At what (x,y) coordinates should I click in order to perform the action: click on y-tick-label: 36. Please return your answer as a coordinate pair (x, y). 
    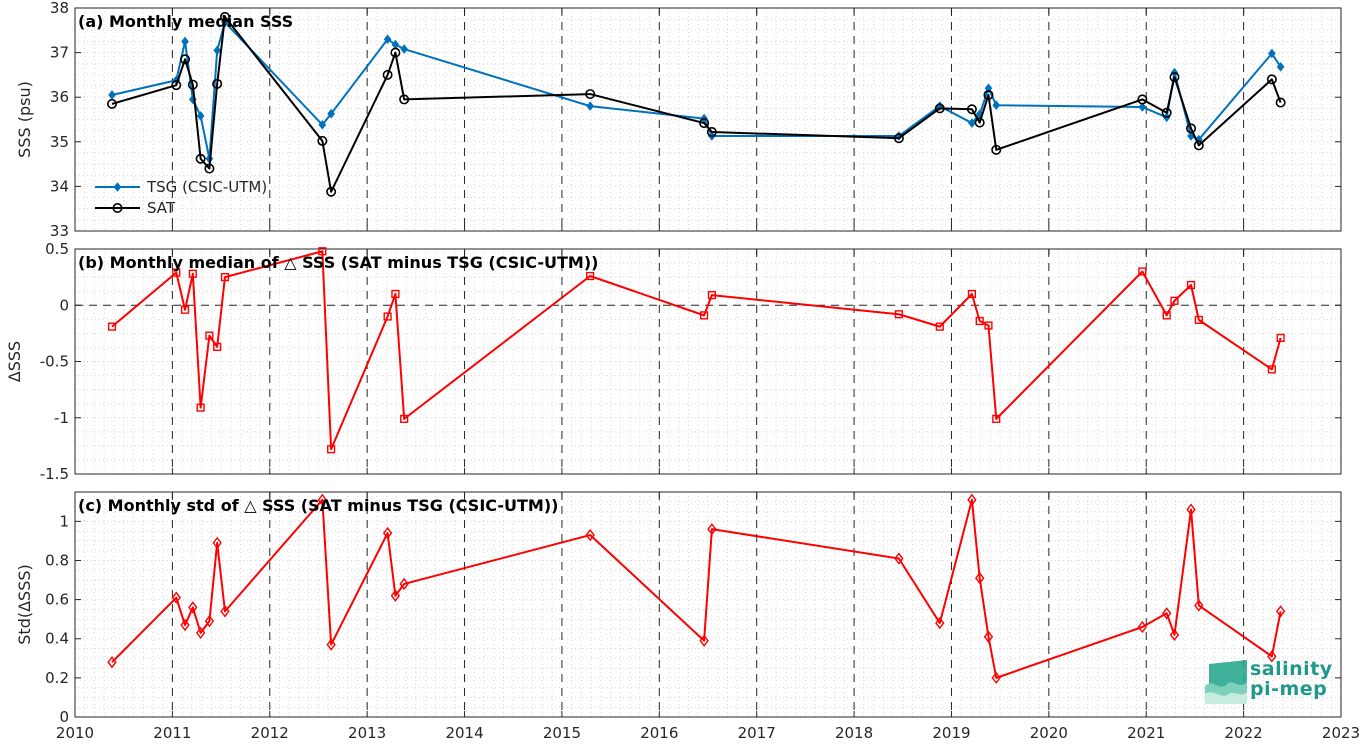
    Looking at the image, I should click on (59, 97).